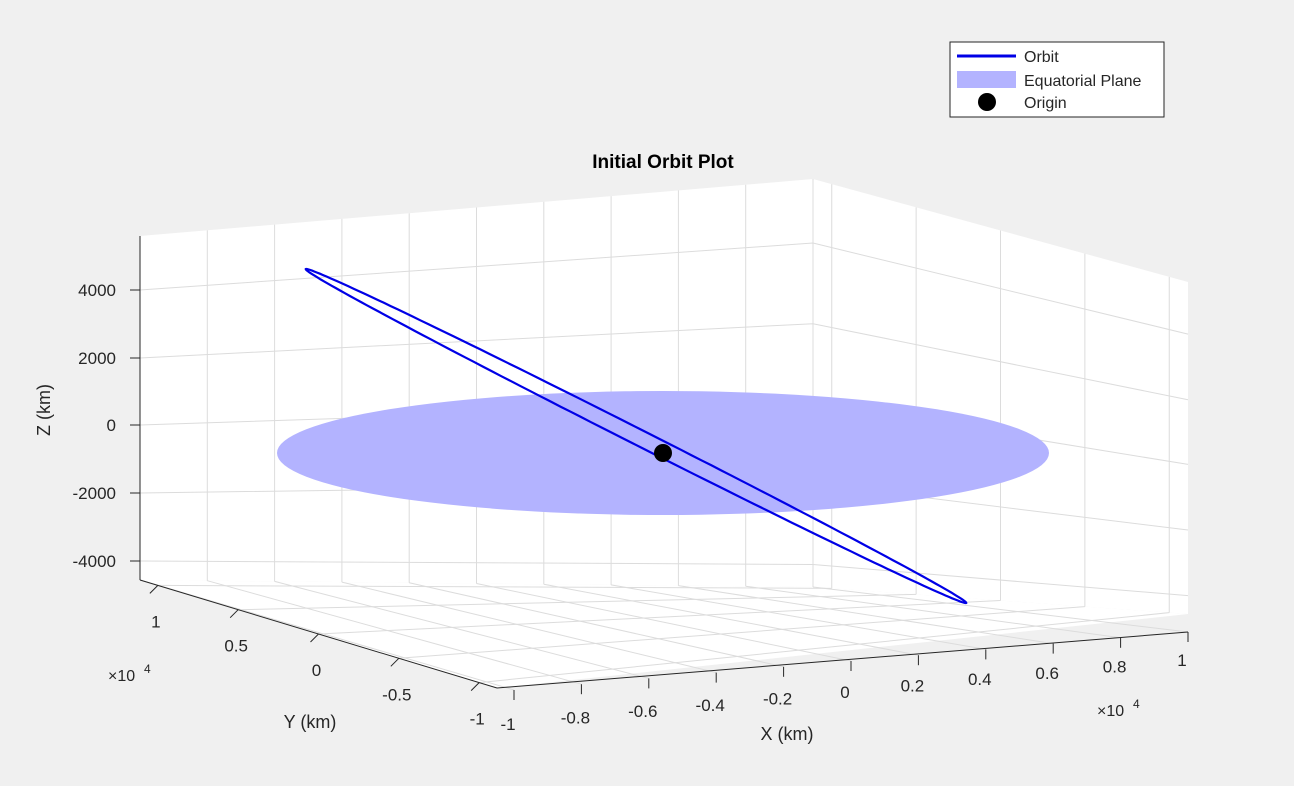 The width and height of the screenshot is (1294, 786). What do you see at coordinates (1110, 711) in the screenshot?
I see `x-exponent-base: ×10` at bounding box center [1110, 711].